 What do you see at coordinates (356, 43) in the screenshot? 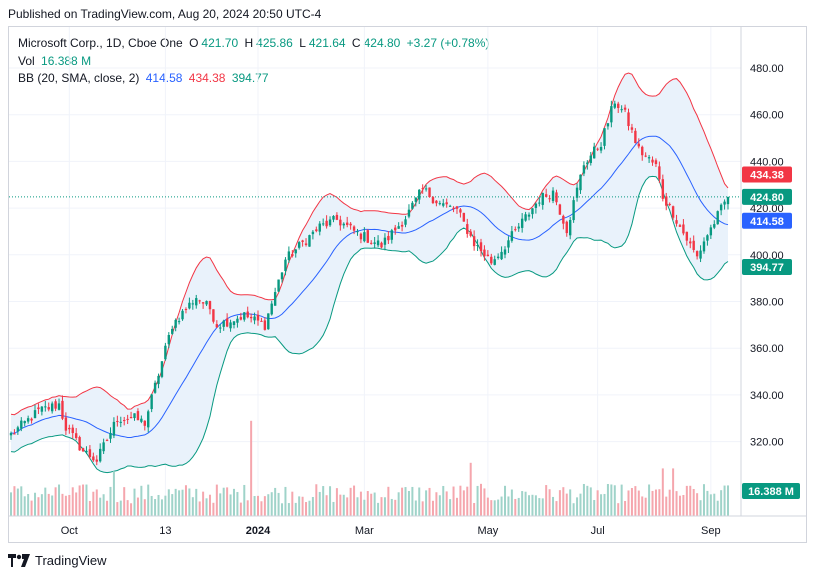
I see `close-label: C` at bounding box center [356, 43].